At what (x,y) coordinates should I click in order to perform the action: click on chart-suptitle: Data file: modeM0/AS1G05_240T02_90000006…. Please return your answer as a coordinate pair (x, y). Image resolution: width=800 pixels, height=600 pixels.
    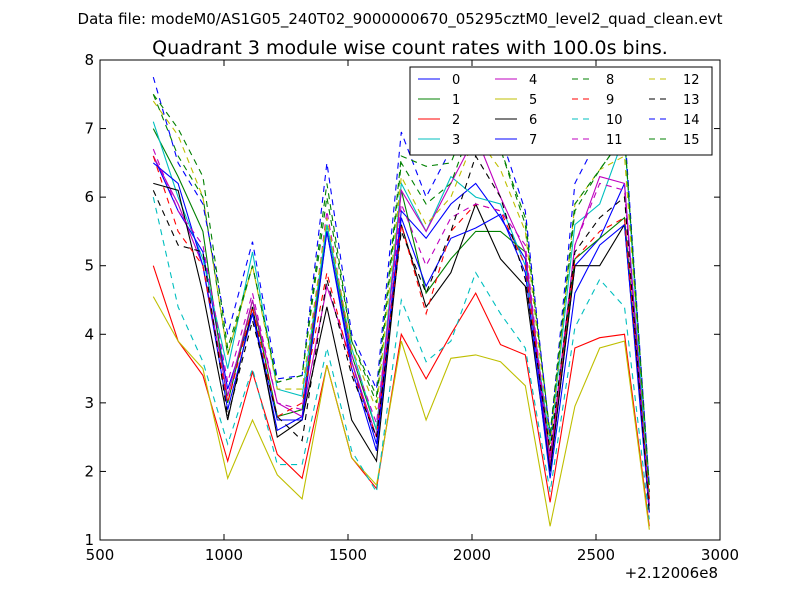
    Looking at the image, I should click on (400, 19).